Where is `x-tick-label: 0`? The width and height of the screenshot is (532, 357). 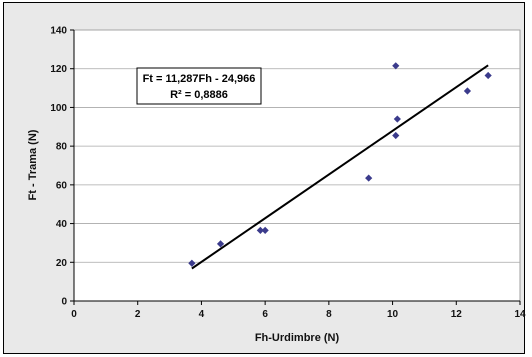
x-tick-label: 0 is located at coordinates (74, 314).